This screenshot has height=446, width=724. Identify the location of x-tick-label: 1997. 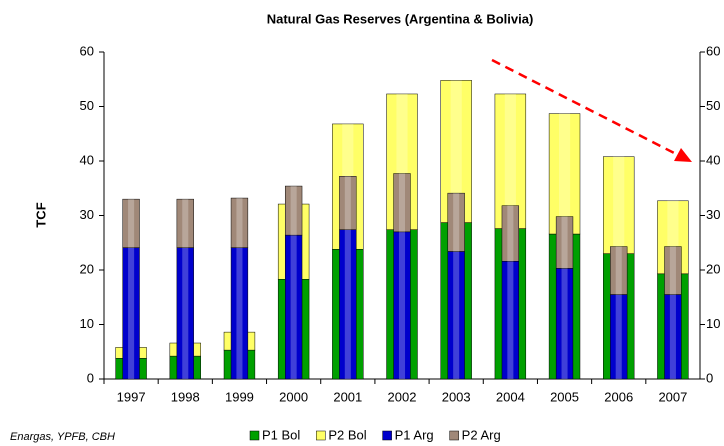
(131, 396).